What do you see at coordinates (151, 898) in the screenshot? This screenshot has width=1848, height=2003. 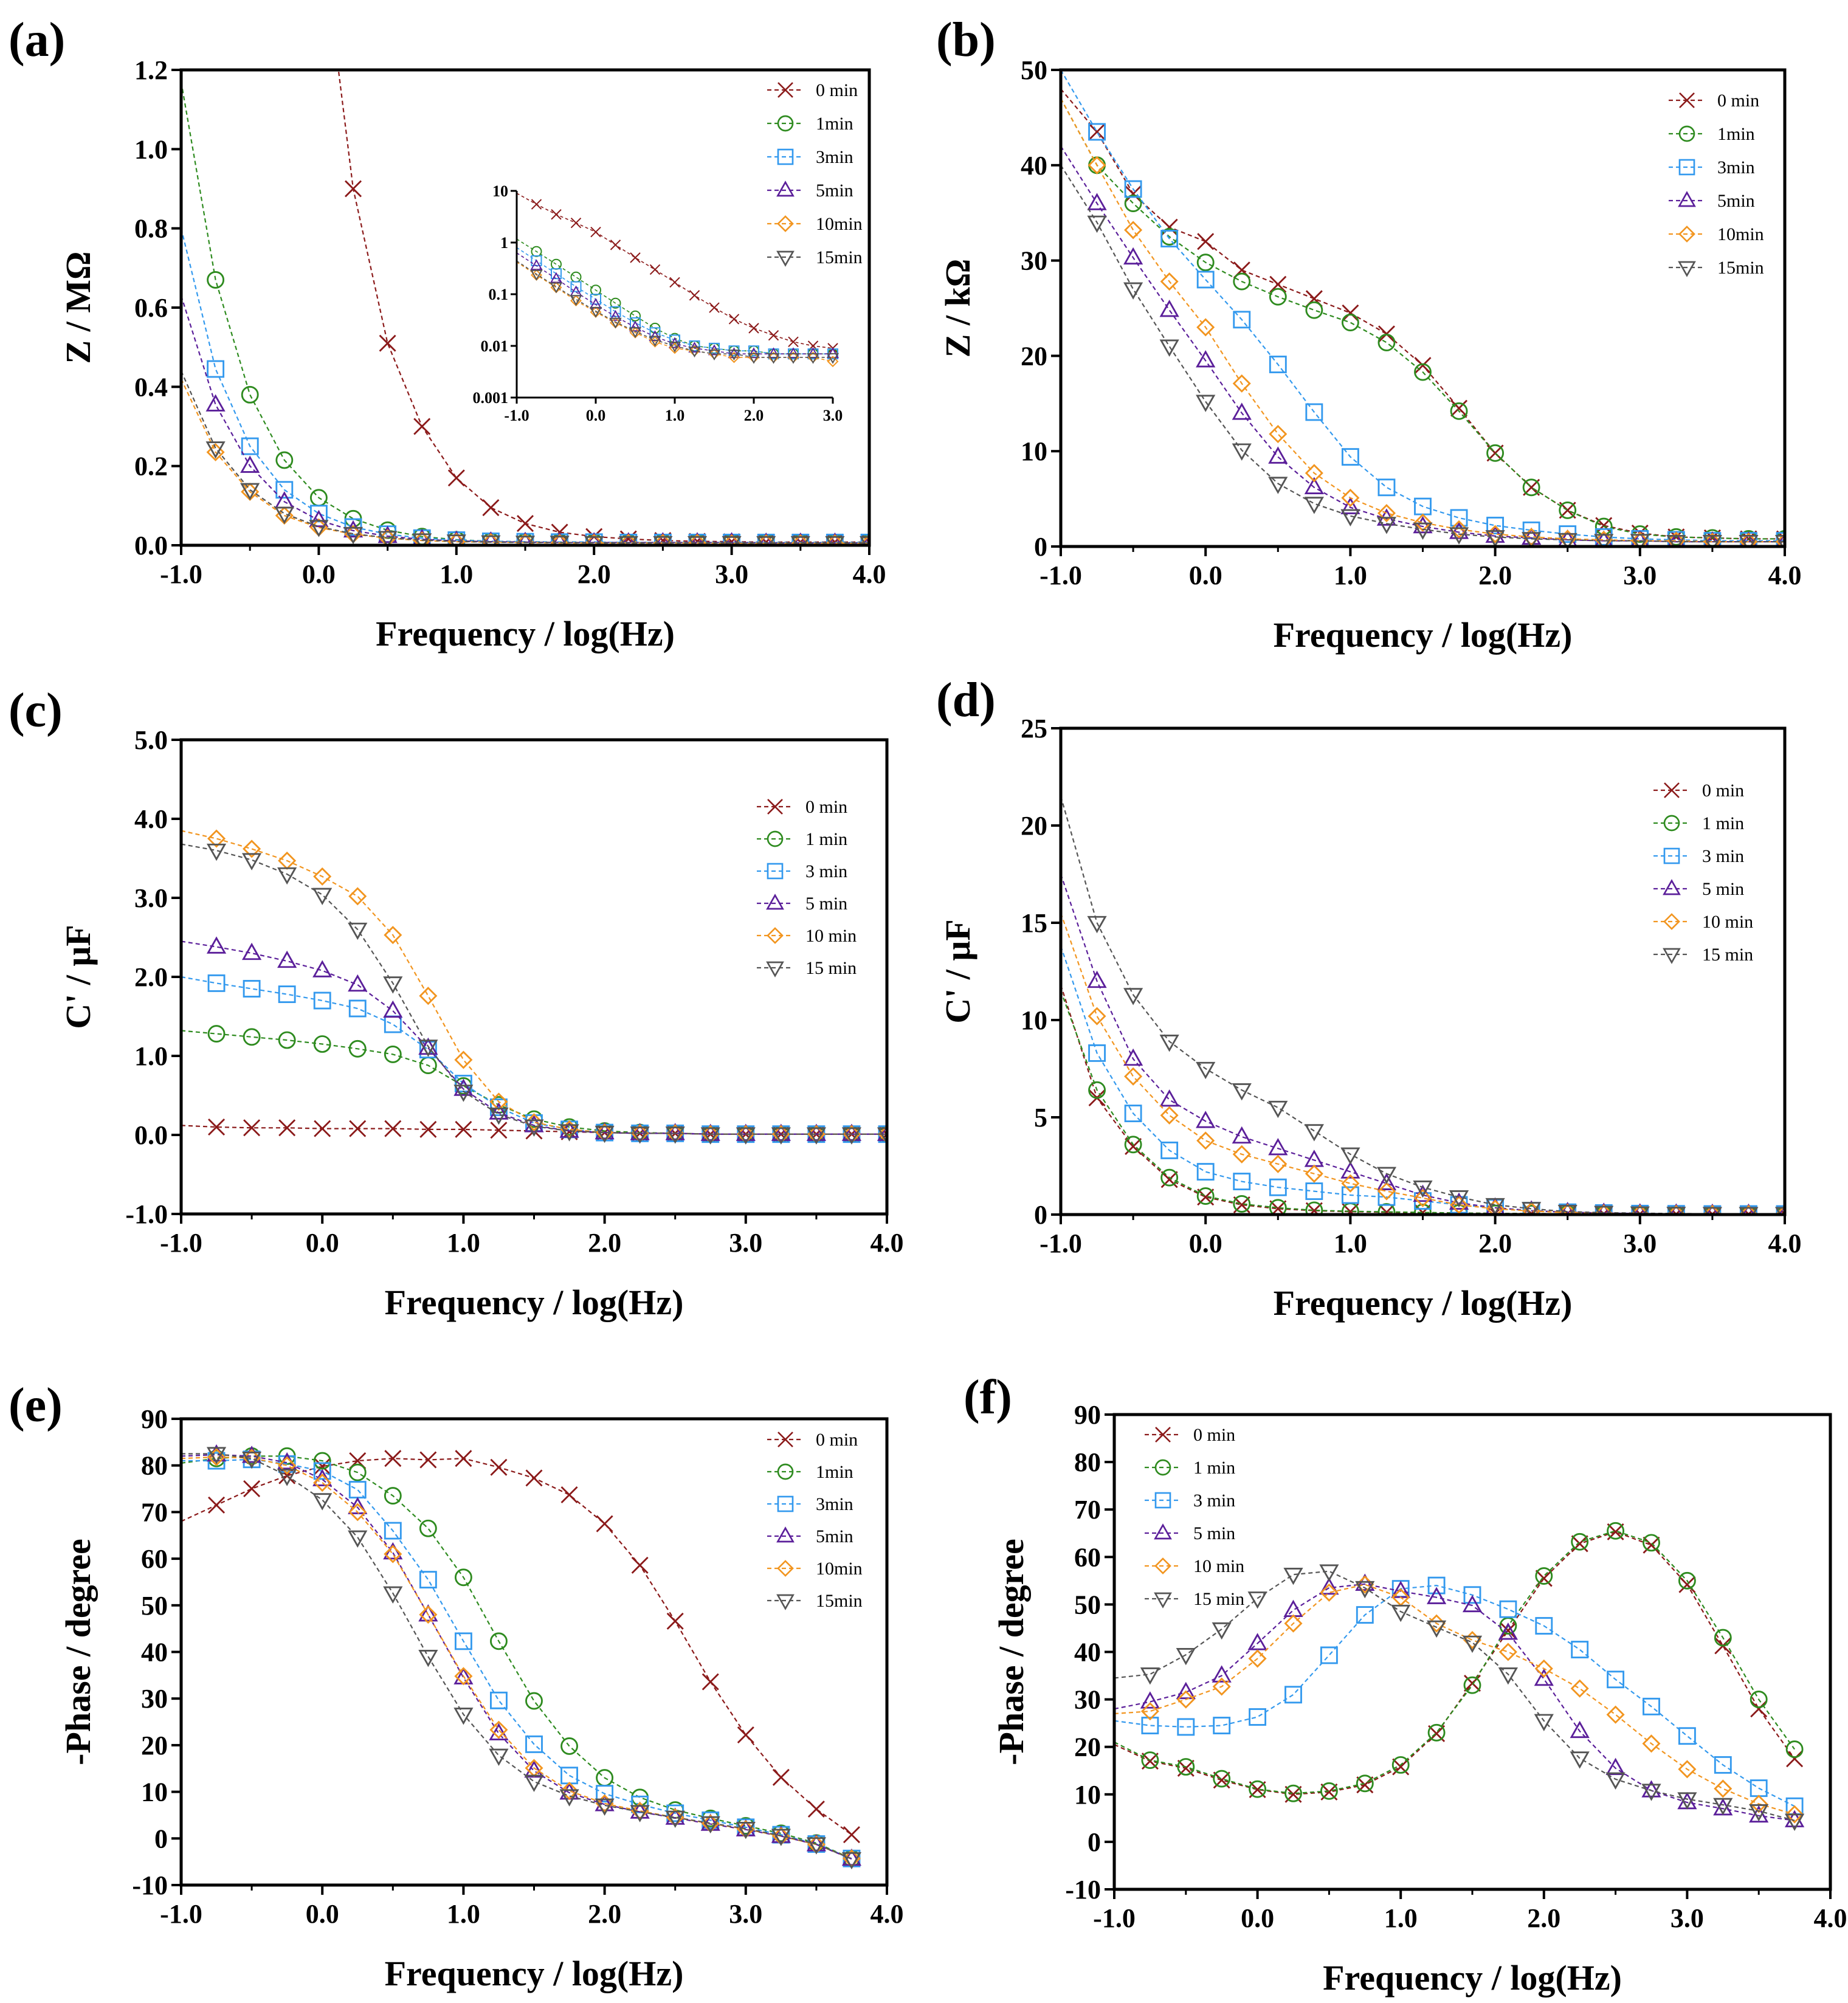 I see `y-tick-label: 3.0` at bounding box center [151, 898].